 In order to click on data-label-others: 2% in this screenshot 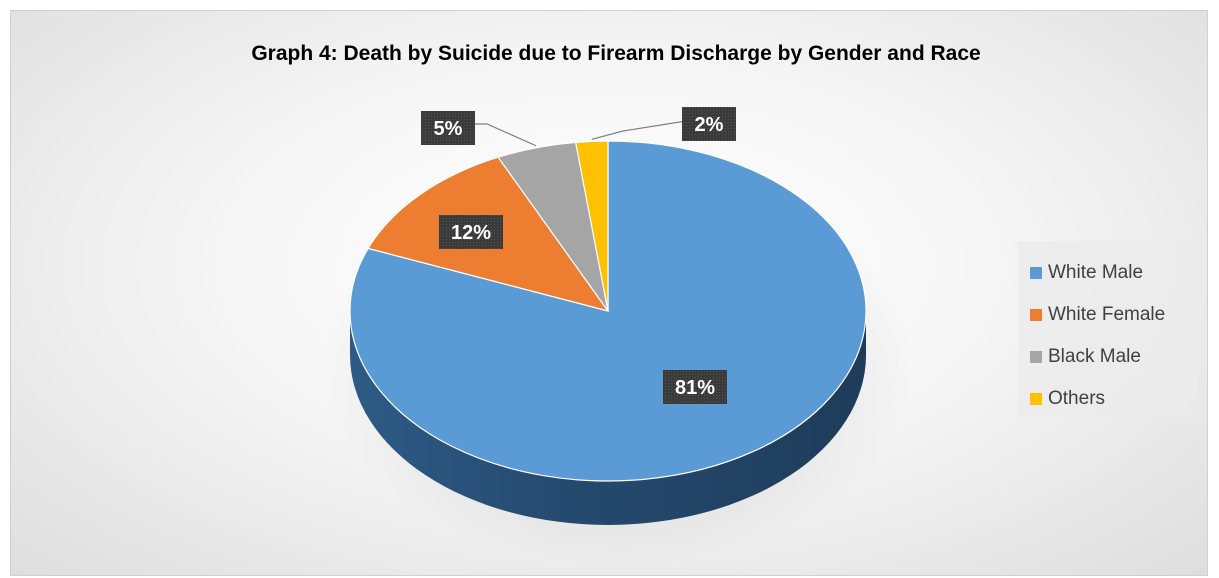, I will do `click(709, 124)`.